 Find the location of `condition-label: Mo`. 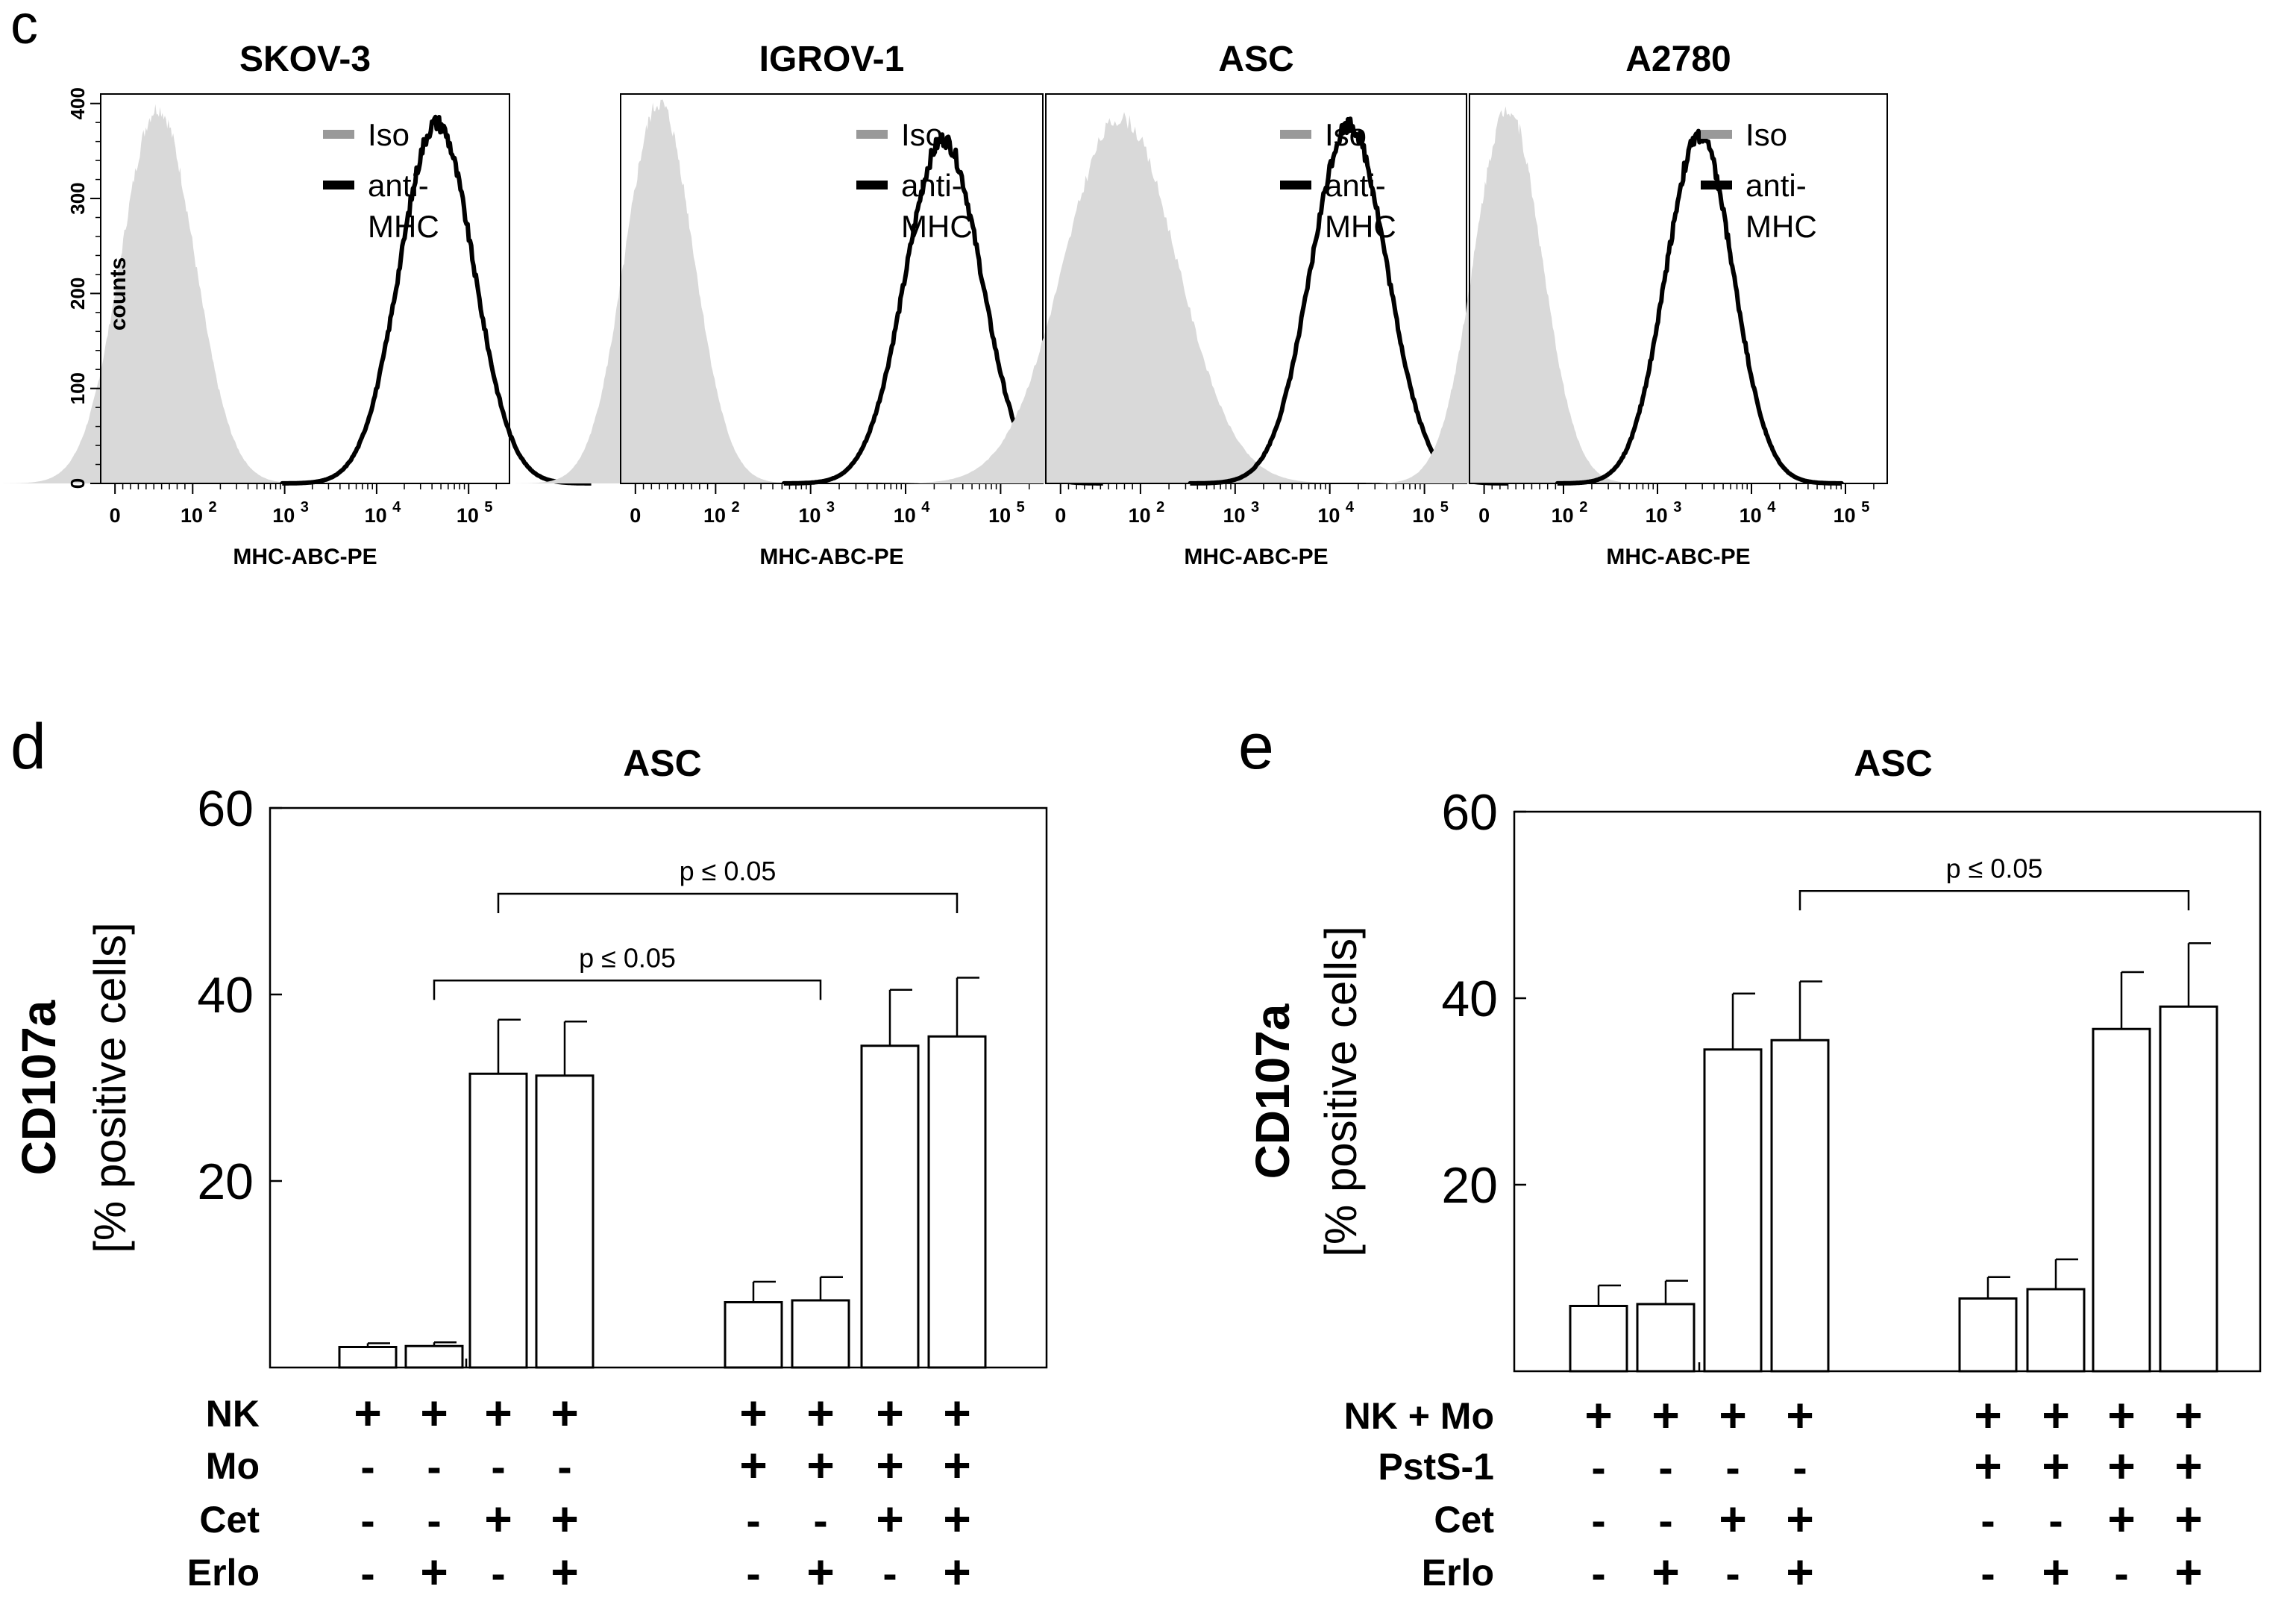

condition-label: Mo is located at coordinates (233, 1466).